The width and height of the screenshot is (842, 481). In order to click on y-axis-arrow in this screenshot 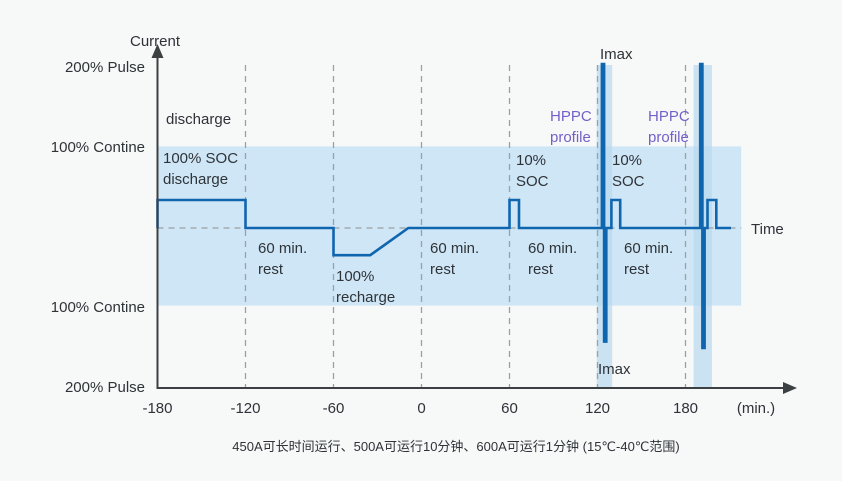, I will do `click(157, 51)`.